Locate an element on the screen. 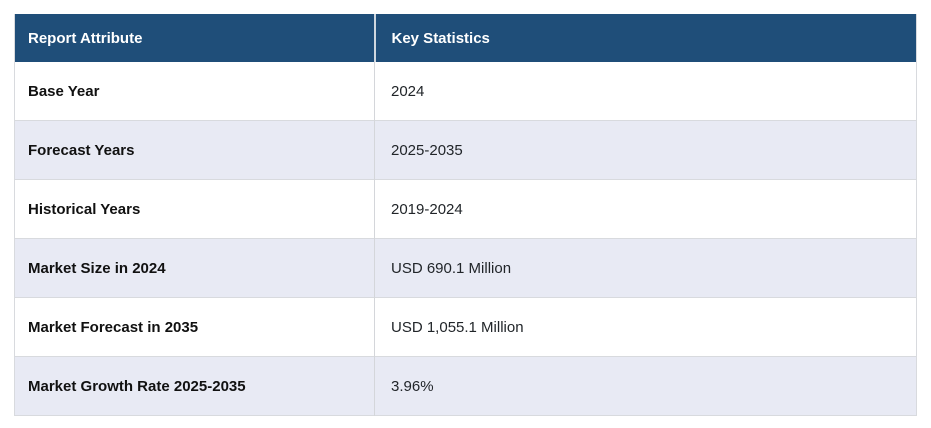 The image size is (931, 428). attribute-cell: Market Size in 2024 is located at coordinates (194, 268).